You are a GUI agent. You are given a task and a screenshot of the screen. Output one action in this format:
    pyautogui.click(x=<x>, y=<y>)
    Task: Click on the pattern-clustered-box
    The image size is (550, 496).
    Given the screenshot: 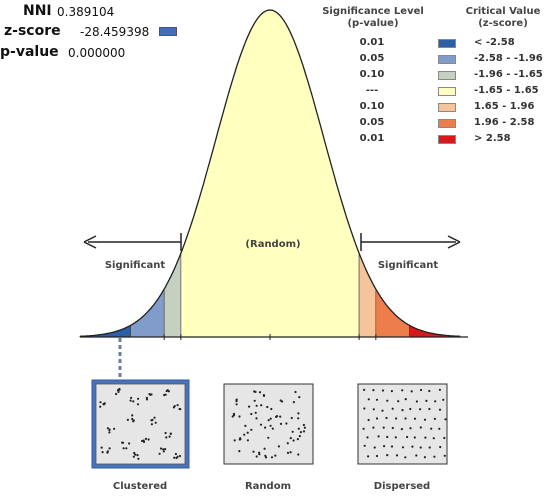 What is the action you would take?
    pyautogui.click(x=140, y=424)
    